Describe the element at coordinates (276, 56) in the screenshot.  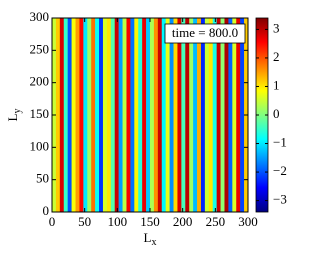
I see `colorbar-tick-label: 2` at that location.